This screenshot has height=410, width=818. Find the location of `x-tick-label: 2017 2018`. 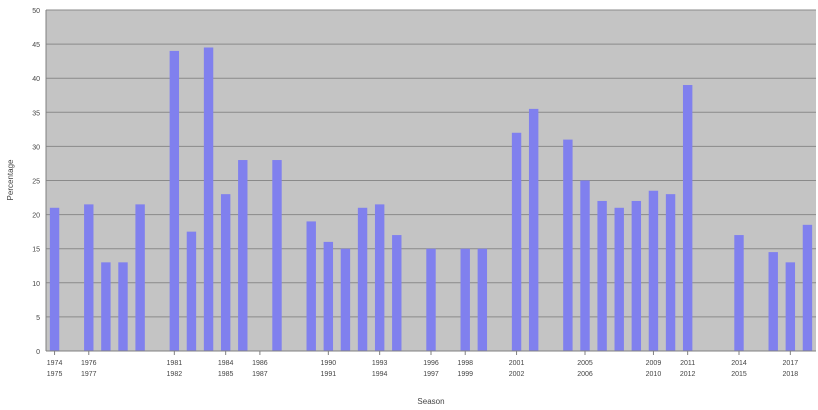

x-tick-label: 2017 2018 is located at coordinates (791, 369).